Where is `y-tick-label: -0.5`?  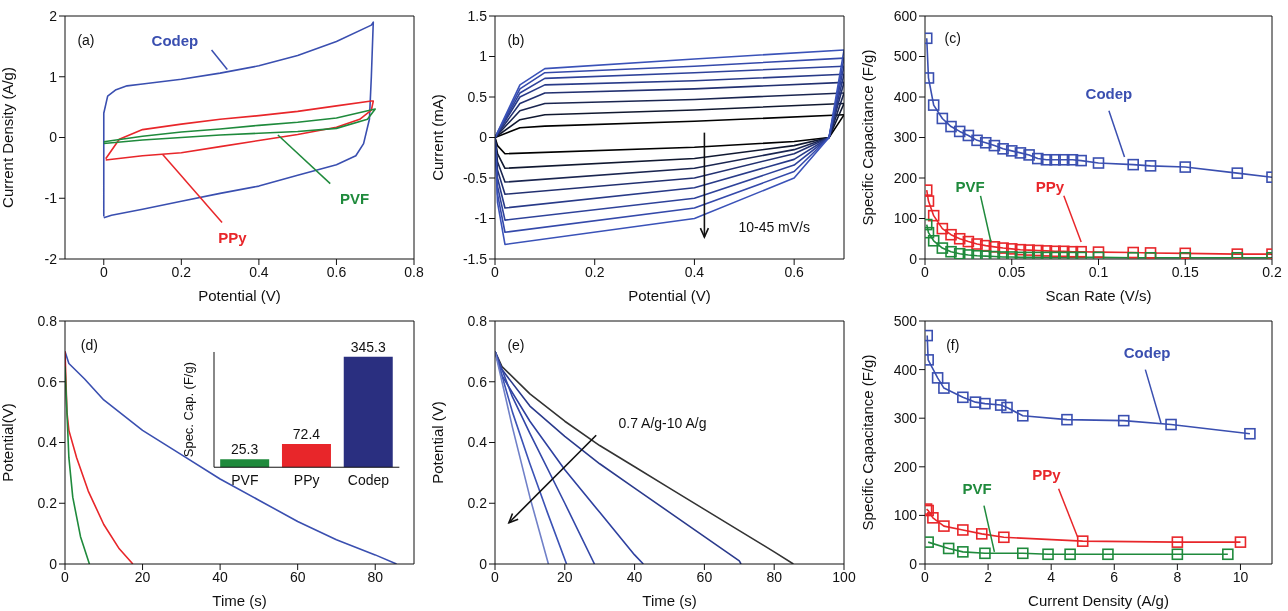 y-tick-label: -0.5 is located at coordinates (475, 177).